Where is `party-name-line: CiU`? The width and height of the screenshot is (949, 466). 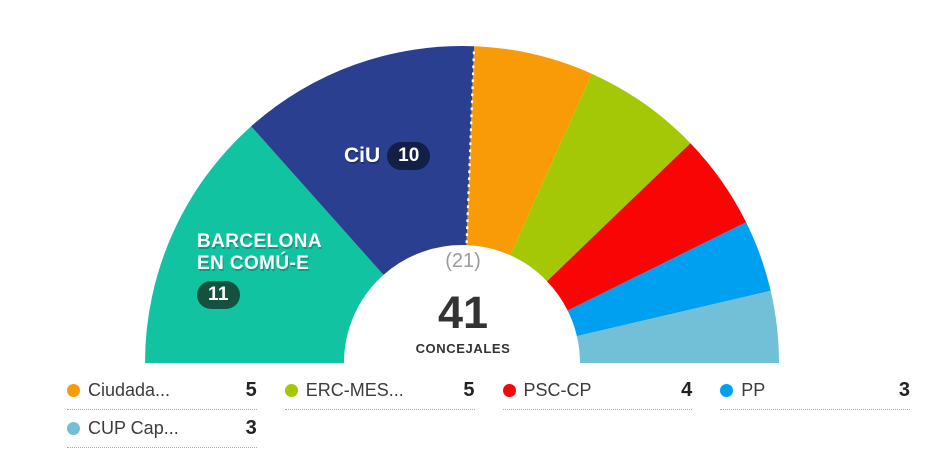
party-name-line: CiU is located at coordinates (362, 155).